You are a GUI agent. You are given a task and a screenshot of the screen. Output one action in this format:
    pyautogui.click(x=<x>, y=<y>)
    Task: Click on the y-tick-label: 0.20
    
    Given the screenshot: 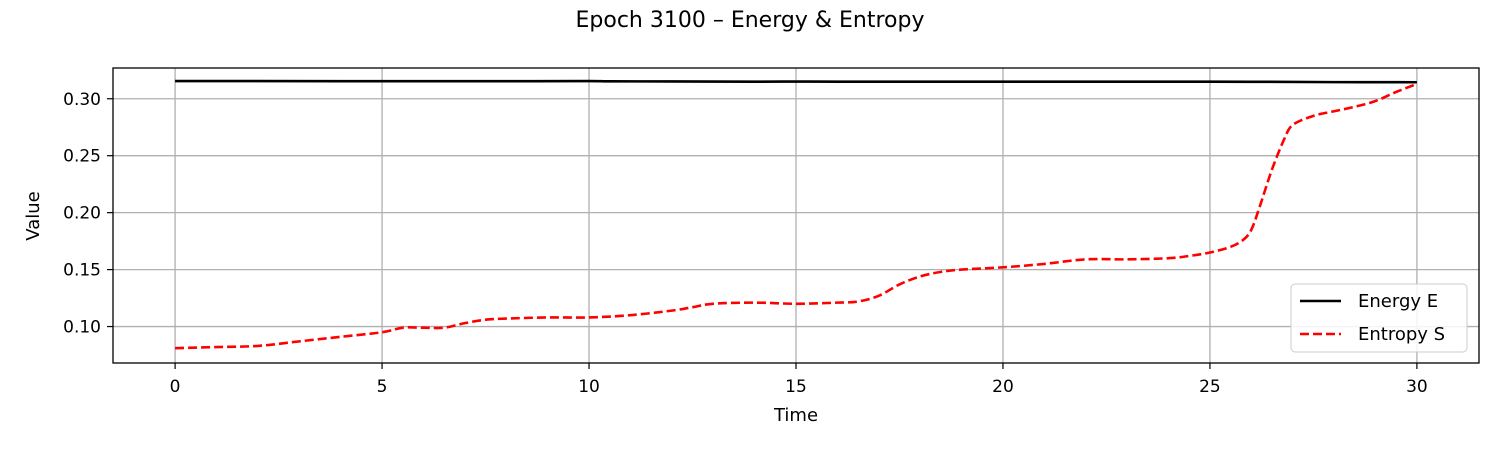 What is the action you would take?
    pyautogui.click(x=82, y=214)
    